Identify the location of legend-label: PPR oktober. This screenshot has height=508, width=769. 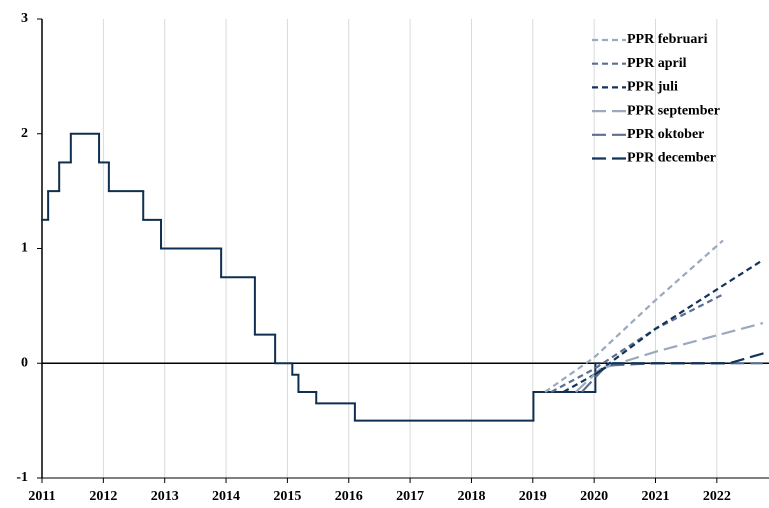
(665, 134).